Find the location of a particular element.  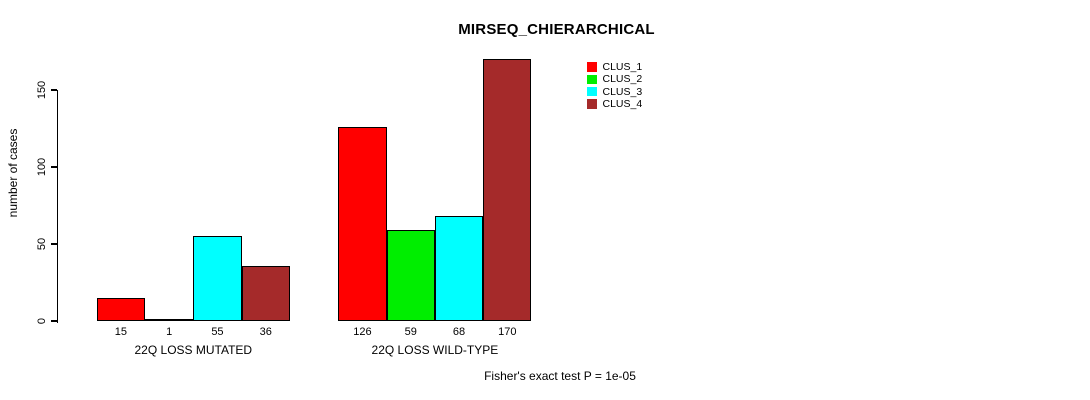

bar-clus_3-group2 is located at coordinates (459, 268).